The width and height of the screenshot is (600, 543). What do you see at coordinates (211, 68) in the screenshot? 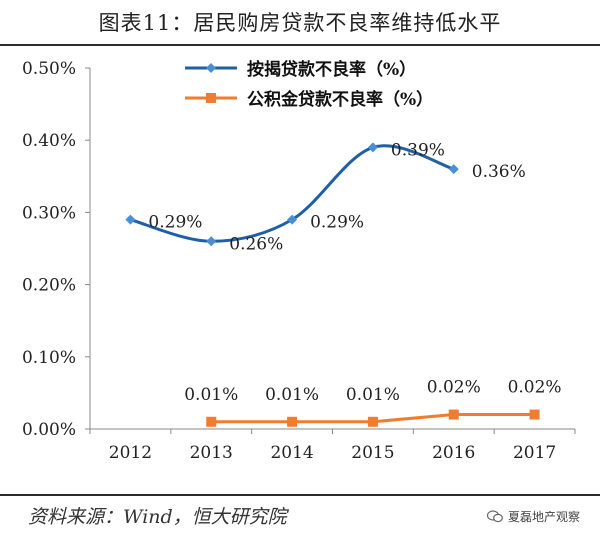
I see `legend-mortgage-marker` at bounding box center [211, 68].